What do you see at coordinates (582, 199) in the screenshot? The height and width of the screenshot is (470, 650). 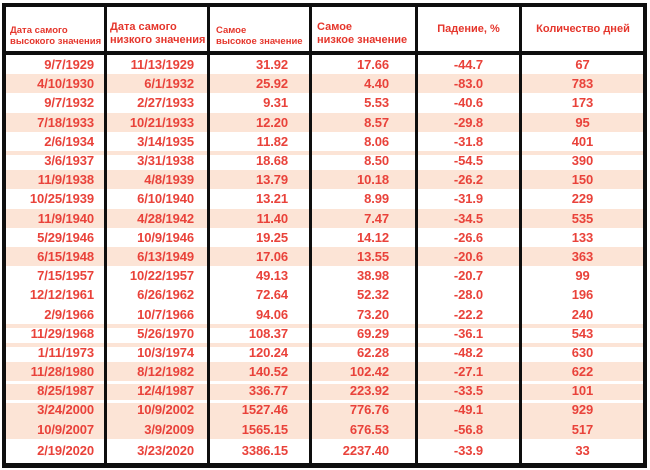 I see `cell-days-count: 229` at bounding box center [582, 199].